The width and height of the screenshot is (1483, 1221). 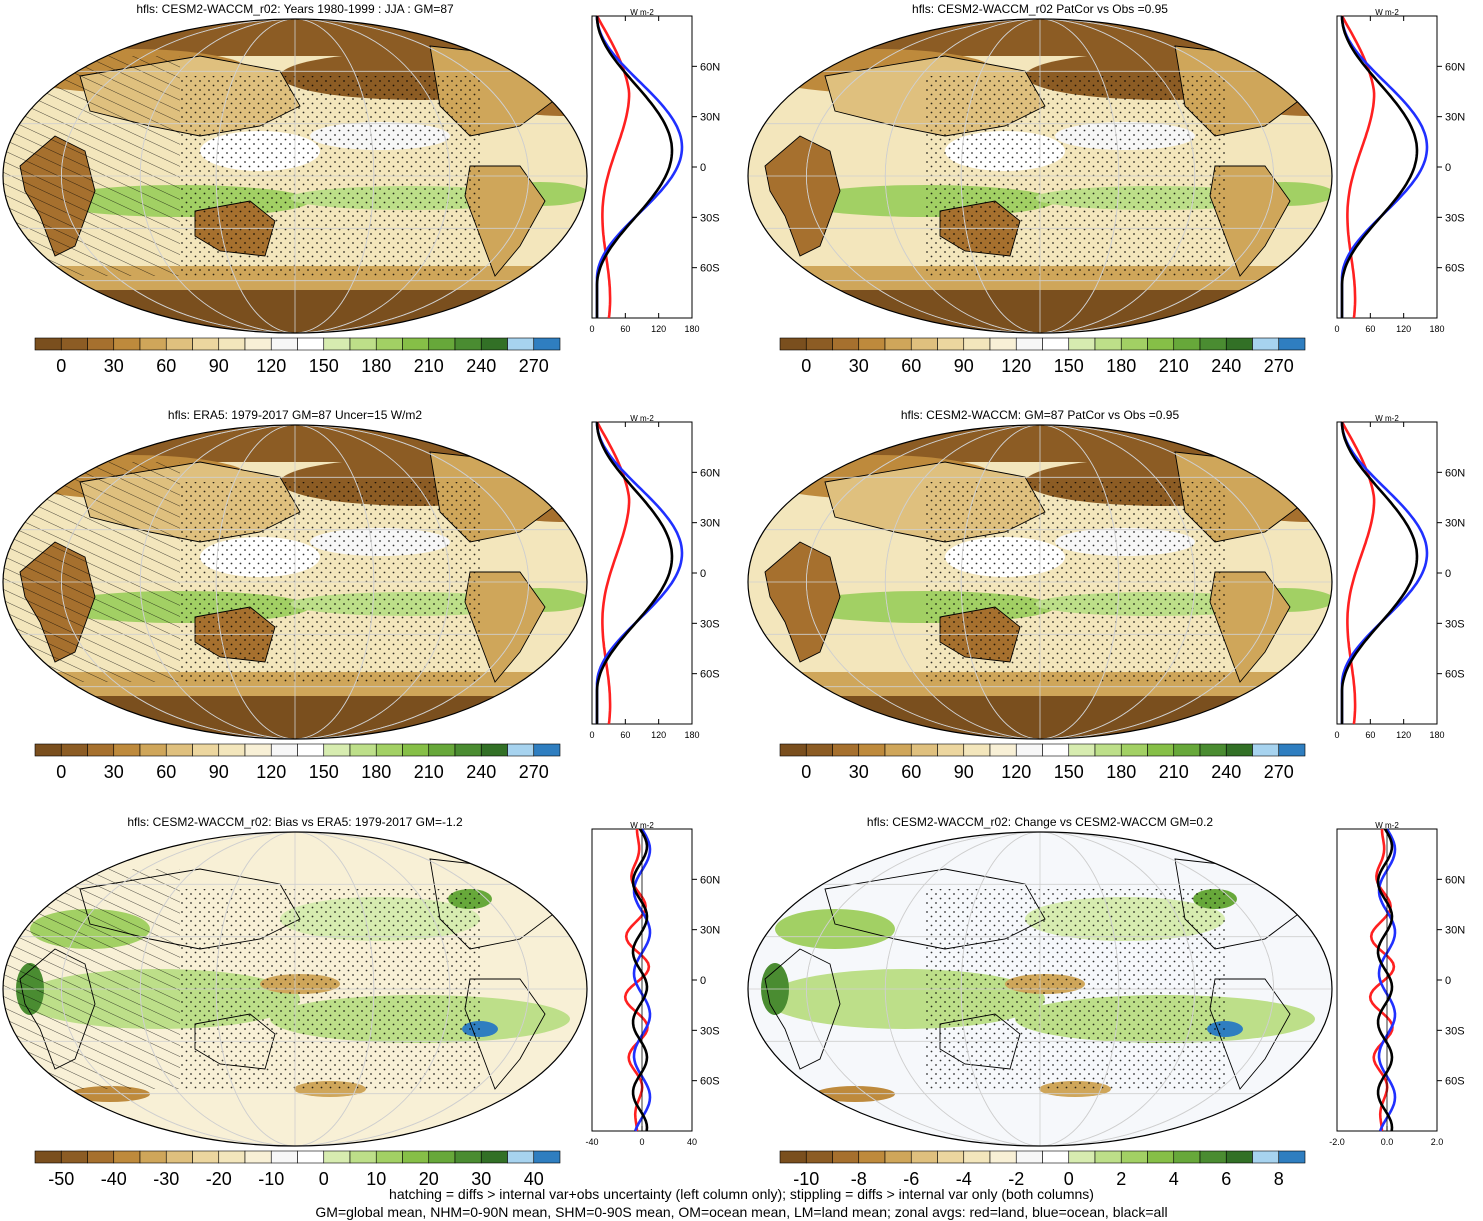 What do you see at coordinates (652, 984) in the screenshot?
I see `zonal-mean-profile: W m-2 60N 30N 0 30S 60S -40 0 40` at bounding box center [652, 984].